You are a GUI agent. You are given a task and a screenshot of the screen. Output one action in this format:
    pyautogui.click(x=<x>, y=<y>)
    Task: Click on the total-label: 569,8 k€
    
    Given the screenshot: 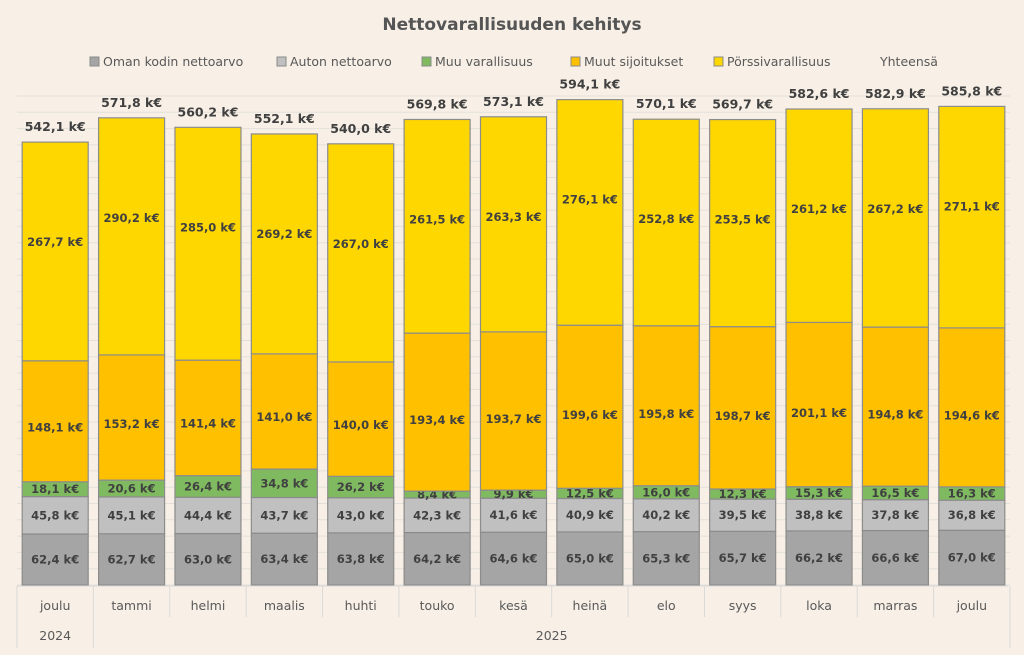 What is the action you would take?
    pyautogui.click(x=437, y=103)
    